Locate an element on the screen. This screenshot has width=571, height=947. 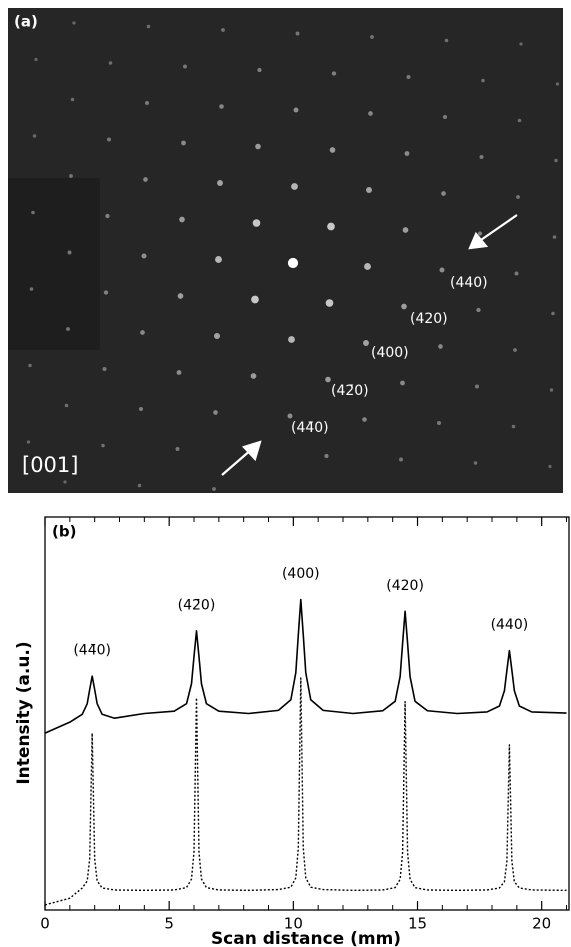
spot-label: (42̄0) is located at coordinates (350, 391).